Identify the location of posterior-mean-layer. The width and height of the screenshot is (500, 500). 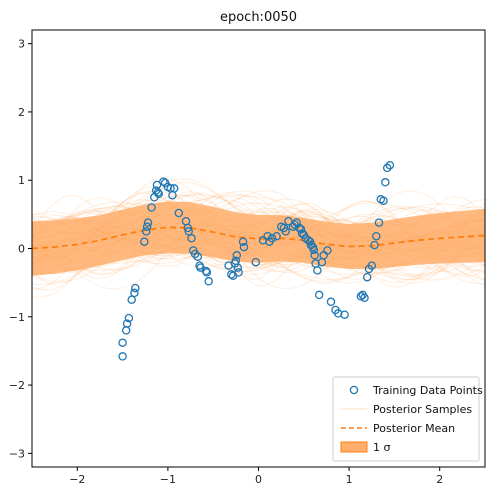
(258, 238).